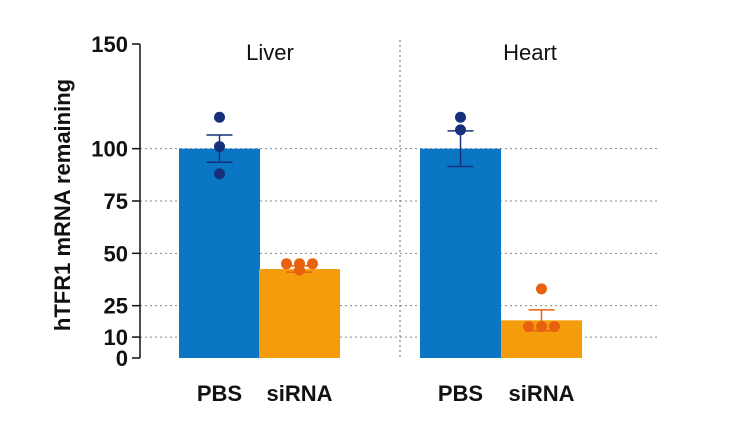 This screenshot has width=730, height=436. What do you see at coordinates (299, 313) in the screenshot?
I see `bar-liver-sirna` at bounding box center [299, 313].